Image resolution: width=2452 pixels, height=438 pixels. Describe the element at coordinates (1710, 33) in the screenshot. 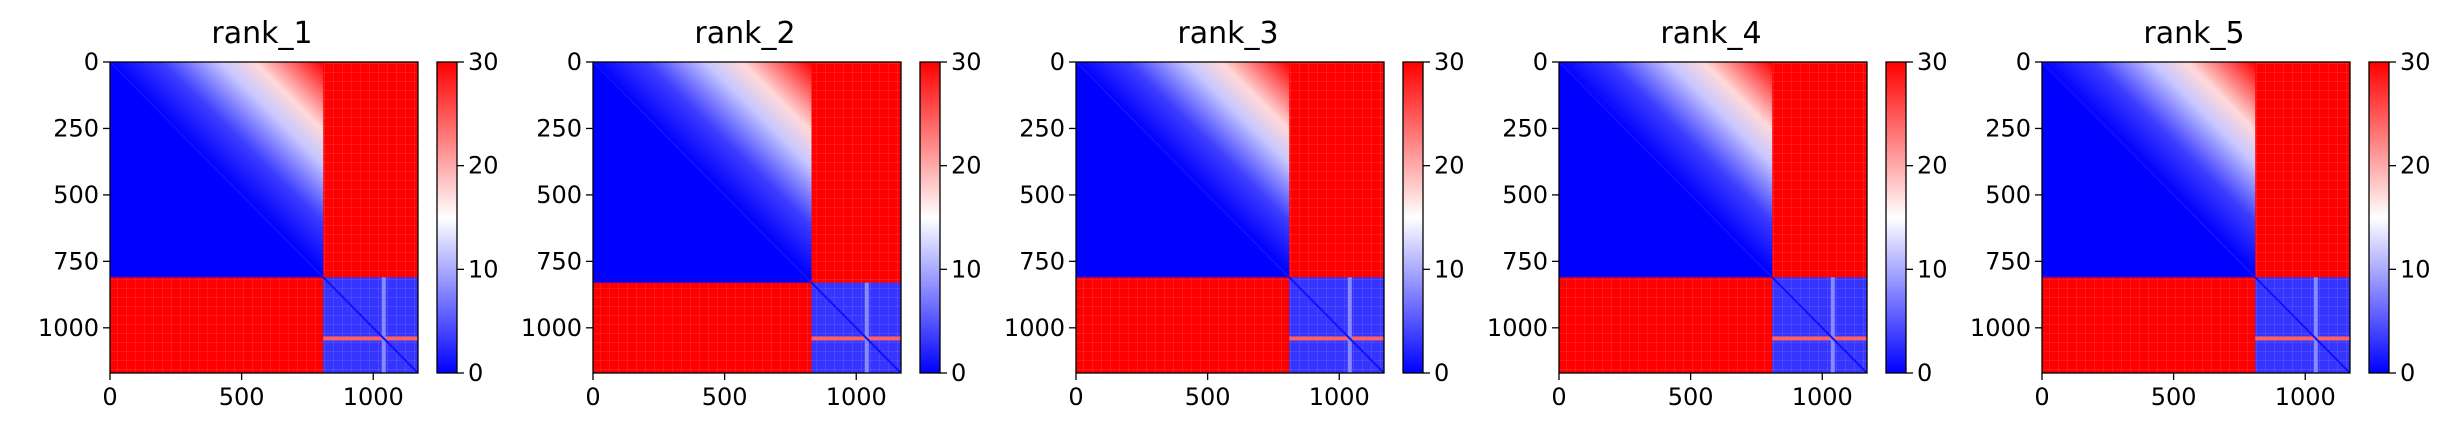

I see `panel-title: rank_4` at that location.